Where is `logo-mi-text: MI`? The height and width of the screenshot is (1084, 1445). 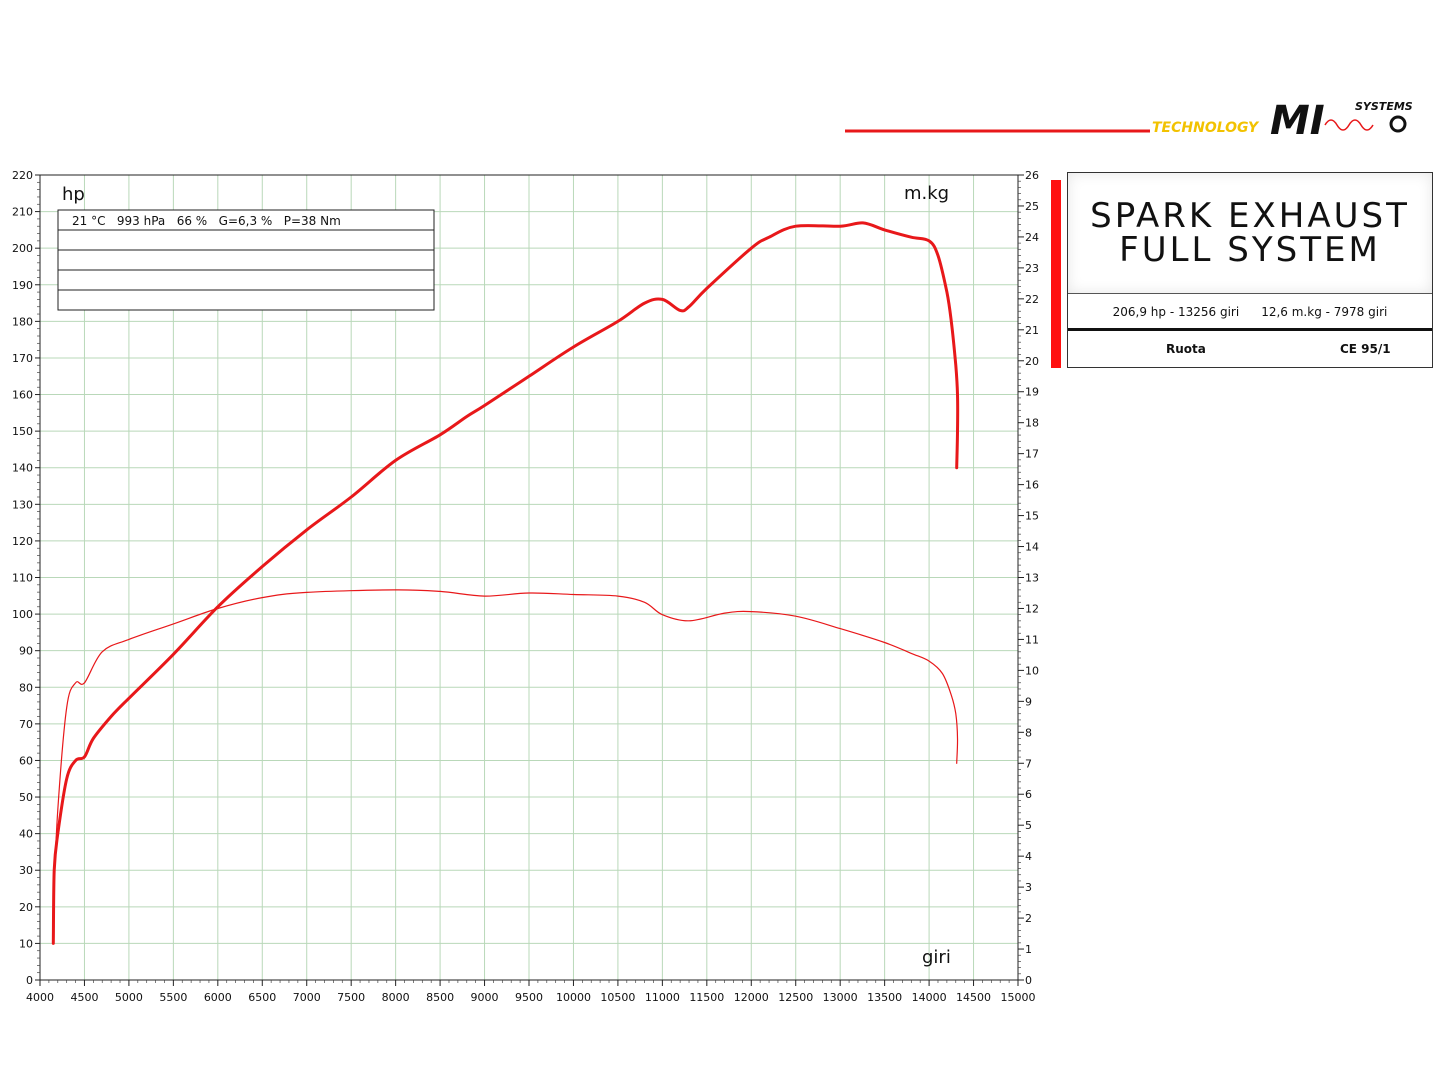
logo-mi-text: MI is located at coordinates (1297, 121).